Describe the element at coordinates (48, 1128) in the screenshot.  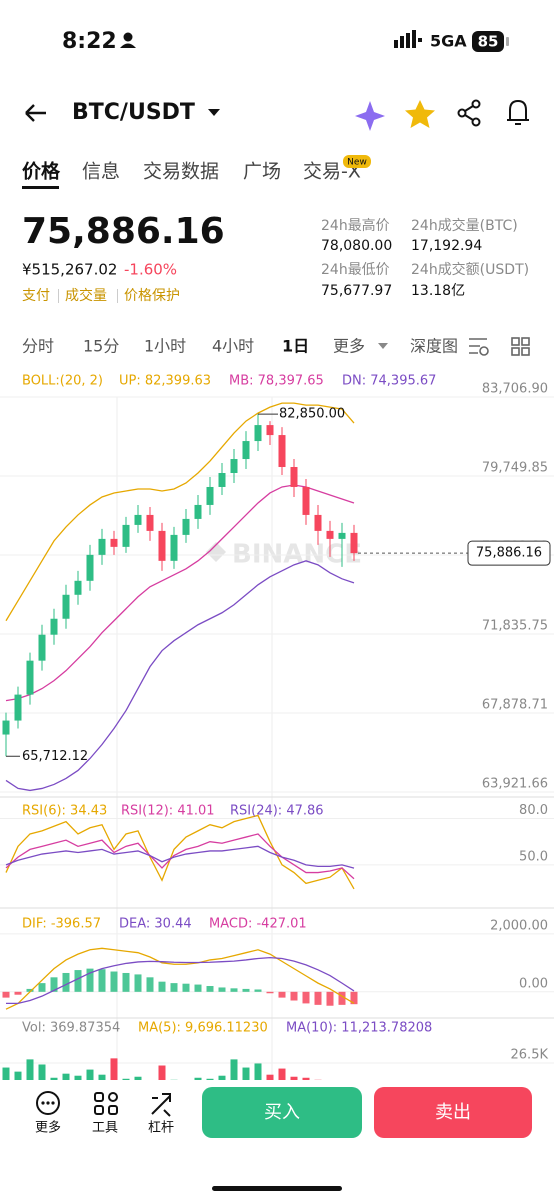
I see `toolbar-label: 更多` at that location.